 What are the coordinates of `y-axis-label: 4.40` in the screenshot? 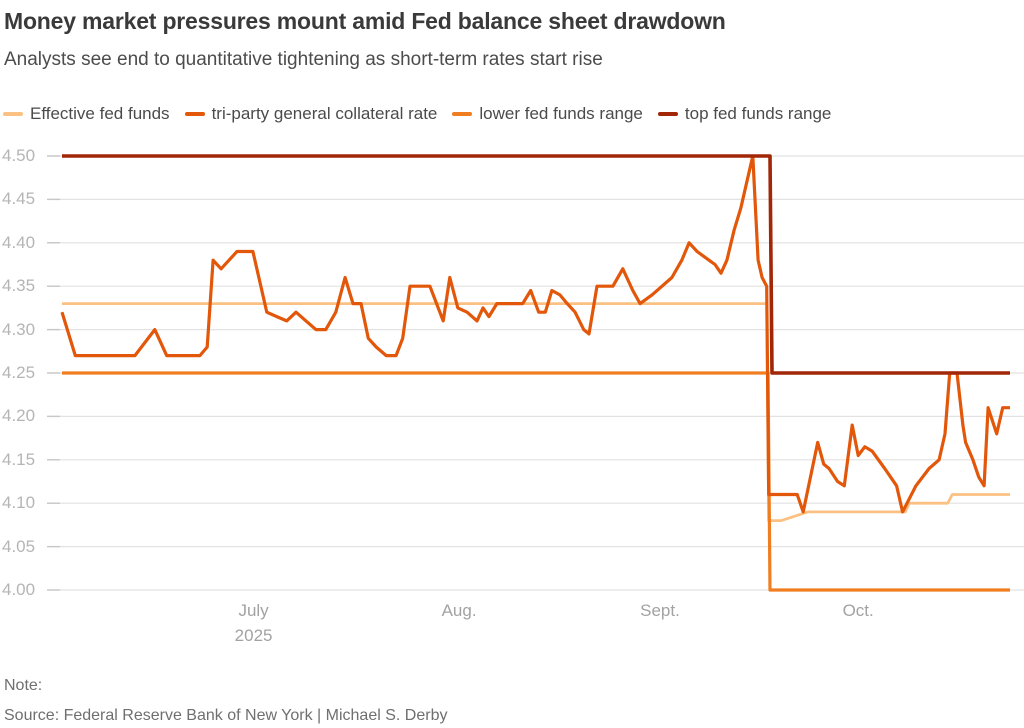 It's located at (19, 242).